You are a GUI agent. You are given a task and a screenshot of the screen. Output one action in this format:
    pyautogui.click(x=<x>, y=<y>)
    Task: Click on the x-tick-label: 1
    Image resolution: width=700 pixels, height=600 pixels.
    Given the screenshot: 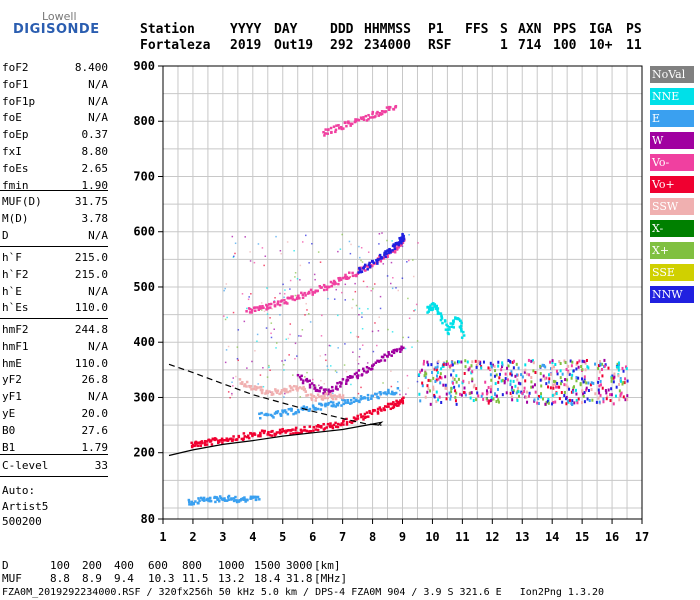 What is the action you would take?
    pyautogui.click(x=162, y=537)
    